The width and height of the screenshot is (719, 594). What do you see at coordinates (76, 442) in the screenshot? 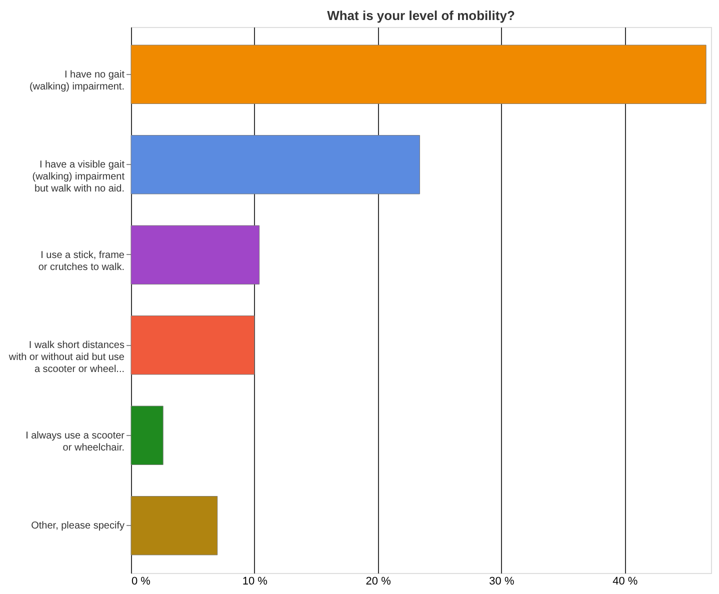
I see `y-tick-label: I always use a scooter or wheelchair.` at bounding box center [76, 442].